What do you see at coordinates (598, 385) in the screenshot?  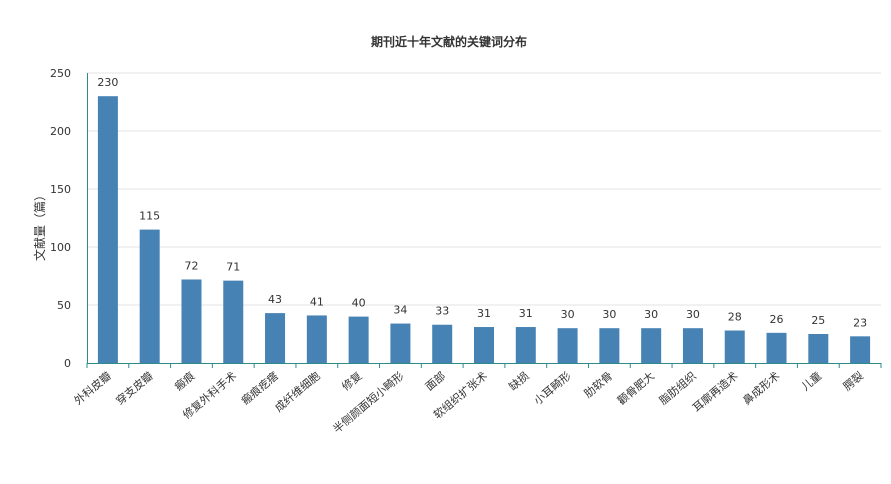 I see `category-label: 肋软骨` at bounding box center [598, 385].